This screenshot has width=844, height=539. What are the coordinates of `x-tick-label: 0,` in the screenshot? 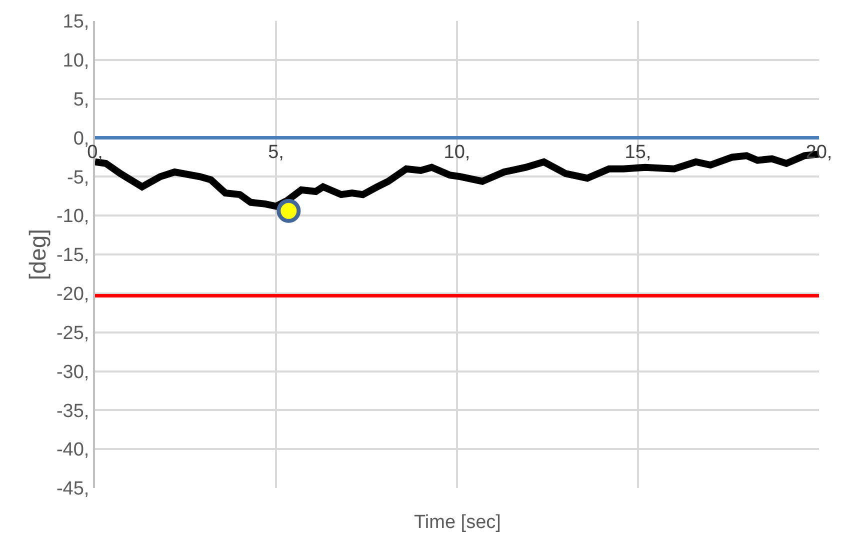 It's located at (95, 152).